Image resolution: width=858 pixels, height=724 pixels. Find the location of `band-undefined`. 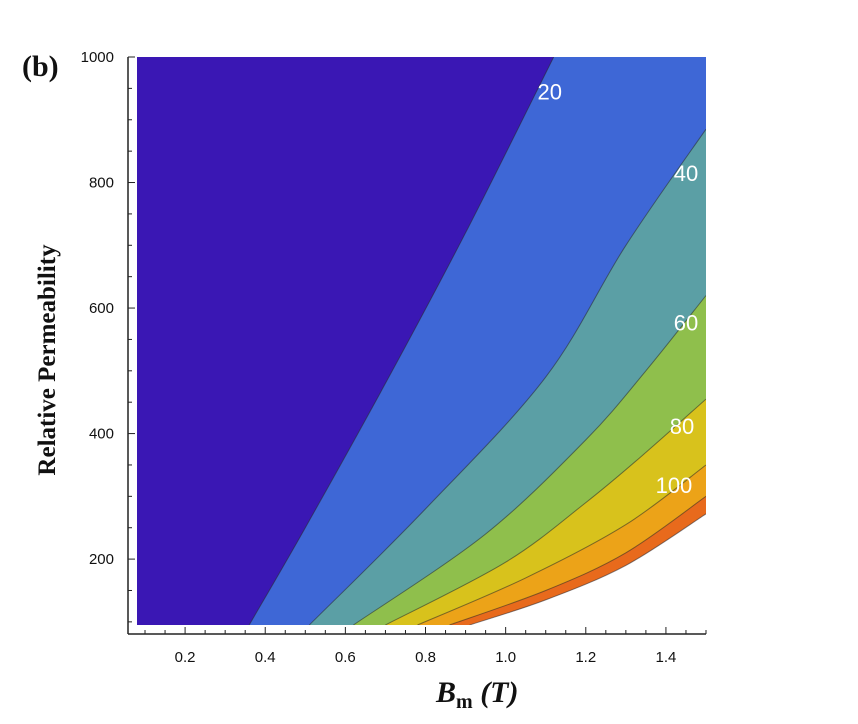

band-undefined is located at coordinates (587, 569).